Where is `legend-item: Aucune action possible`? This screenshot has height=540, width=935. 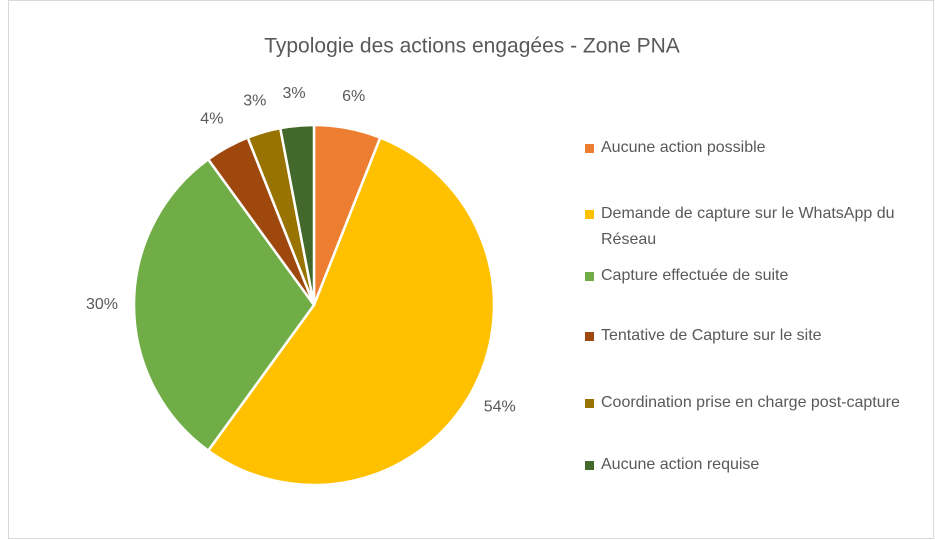 legend-item: Aucune action possible is located at coordinates (752, 148).